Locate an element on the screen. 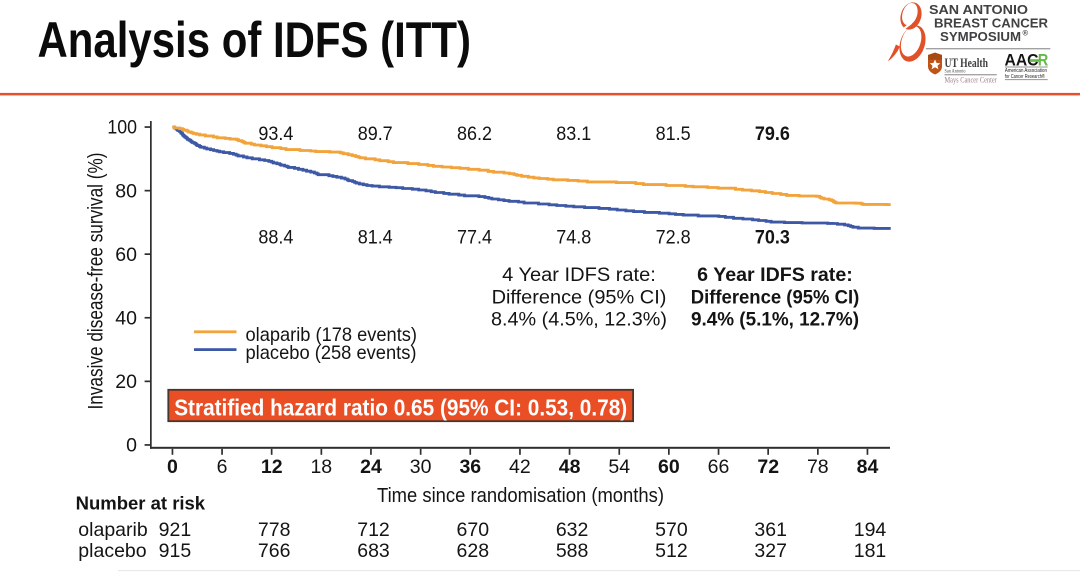 The image size is (1080, 577). svg-text: 88.4 is located at coordinates (275, 238).